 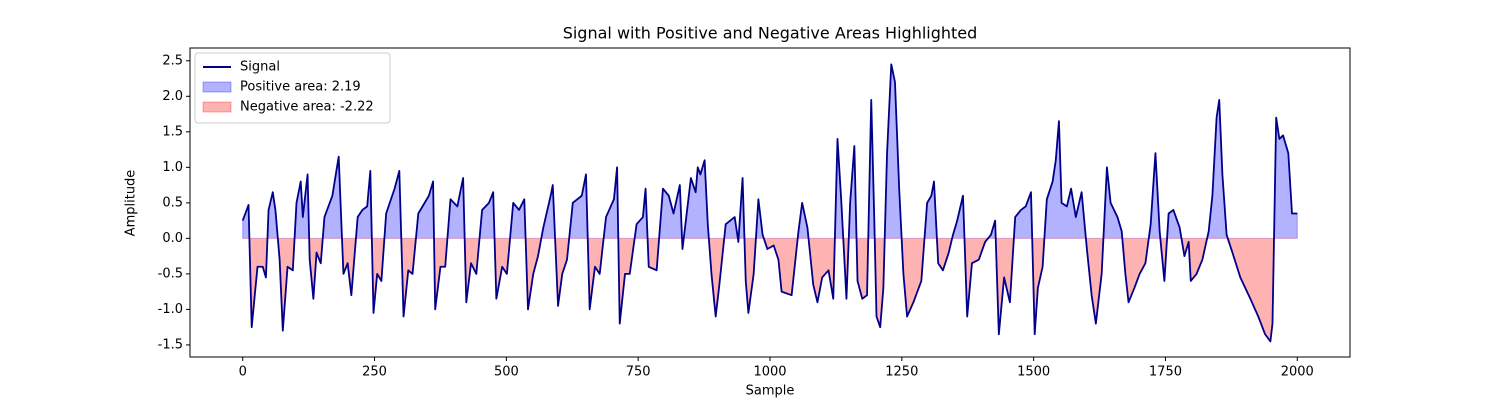 What do you see at coordinates (170, 344) in the screenshot?
I see `y-tick-label: -1.5` at bounding box center [170, 344].